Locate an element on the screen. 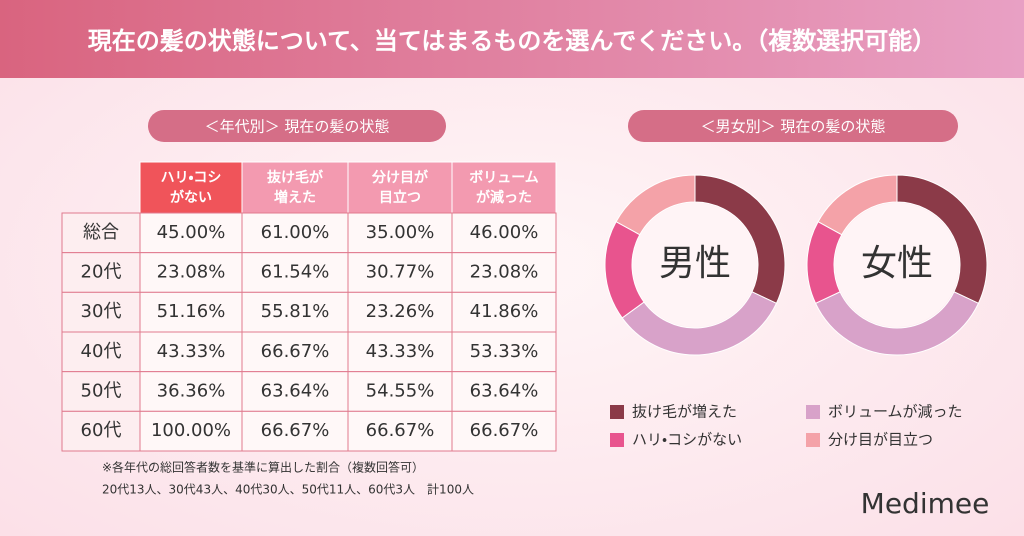  note: ※各年代の総回答者数を基準に算出した割合（複数回答可） is located at coordinates (263, 467).